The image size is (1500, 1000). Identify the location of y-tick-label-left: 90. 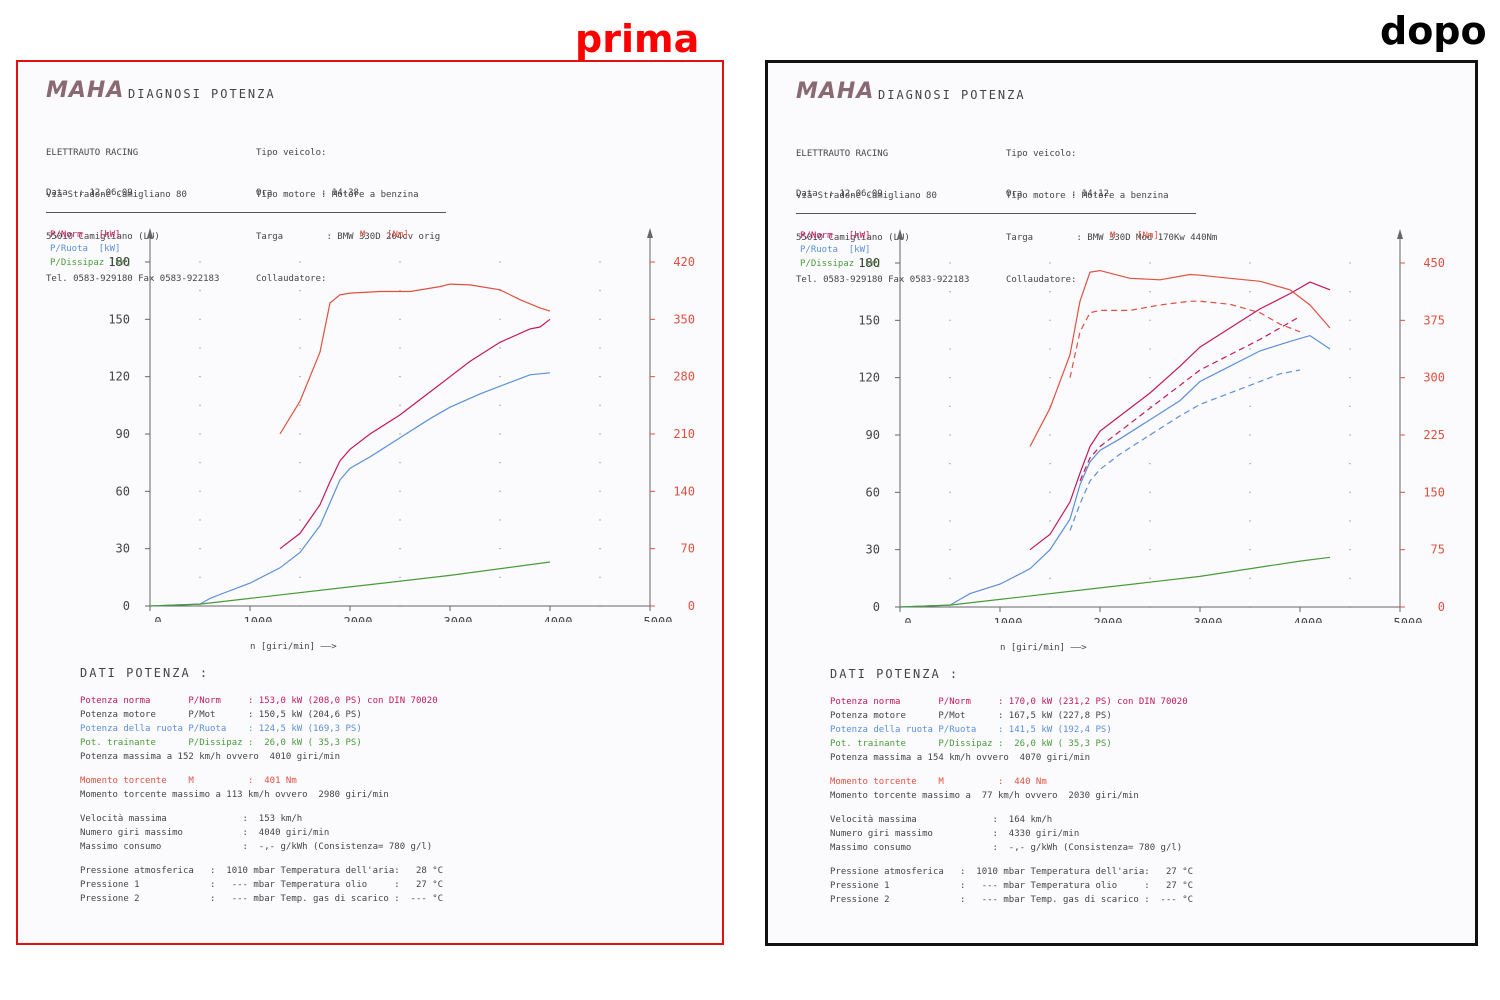
(123, 434).